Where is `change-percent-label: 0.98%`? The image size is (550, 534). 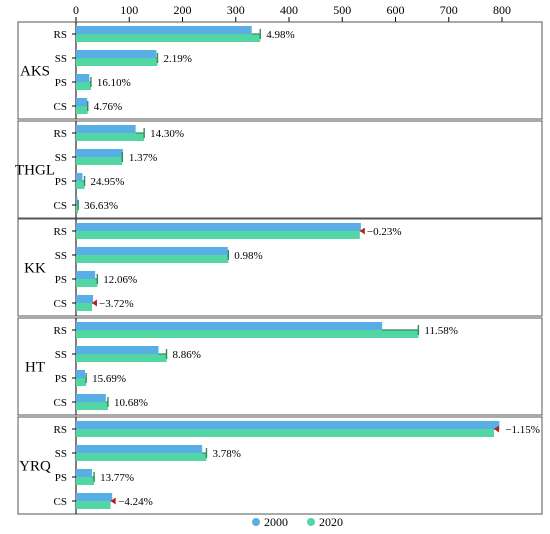
change-percent-label: 0.98% is located at coordinates (248, 256).